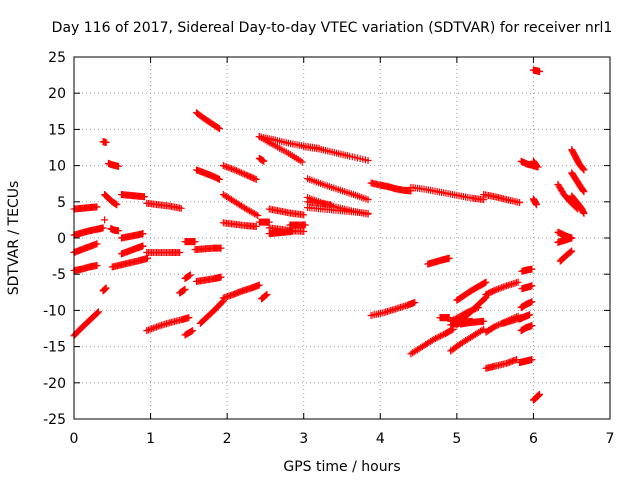 The width and height of the screenshot is (640, 480). Describe the element at coordinates (610, 439) in the screenshot. I see `x-tick-label: 7` at that location.